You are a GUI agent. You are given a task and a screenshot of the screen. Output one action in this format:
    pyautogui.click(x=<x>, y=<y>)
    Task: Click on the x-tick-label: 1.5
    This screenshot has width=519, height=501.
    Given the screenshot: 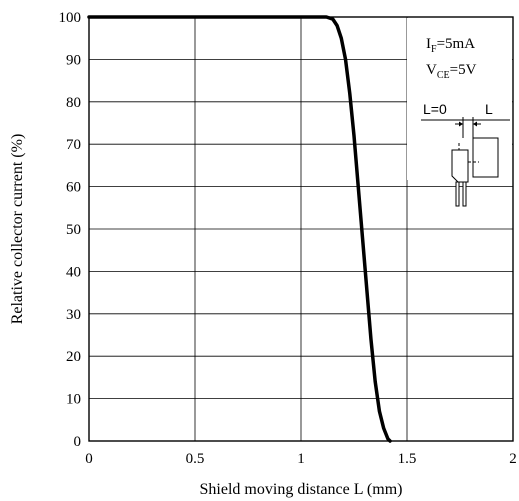 What is the action you would take?
    pyautogui.click(x=407, y=459)
    